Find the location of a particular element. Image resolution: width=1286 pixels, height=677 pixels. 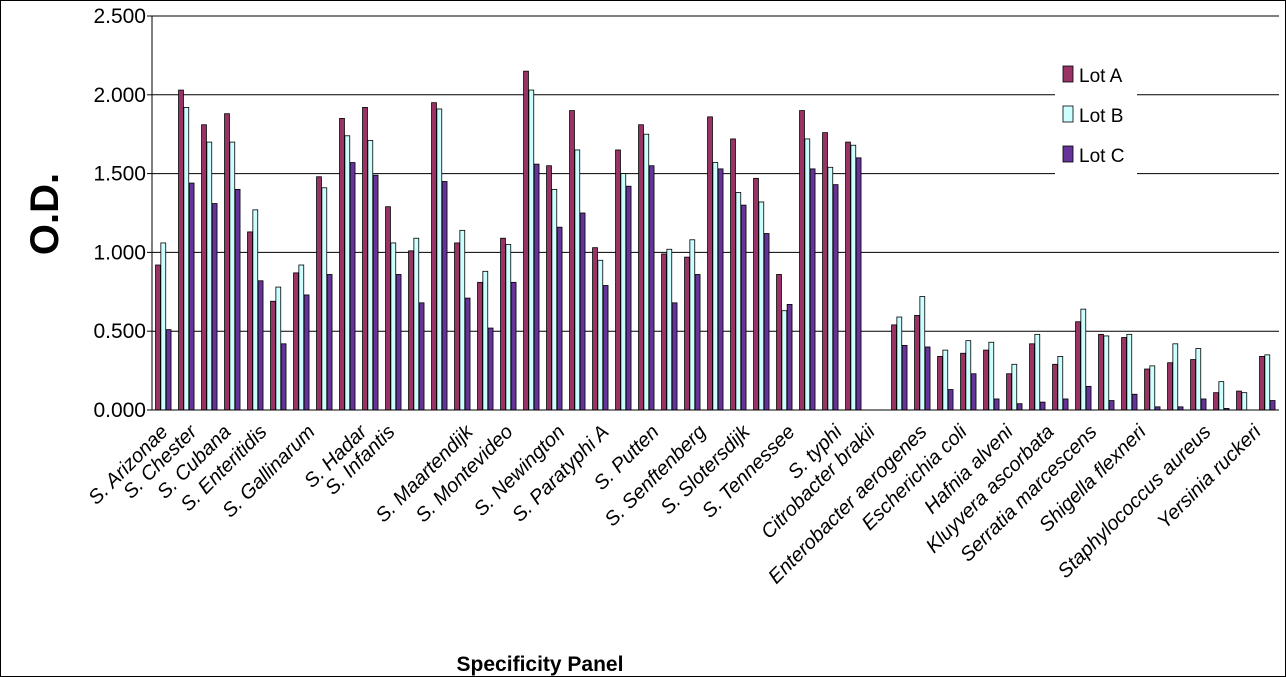

y-tick-label: 1.500 is located at coordinates (119, 174).